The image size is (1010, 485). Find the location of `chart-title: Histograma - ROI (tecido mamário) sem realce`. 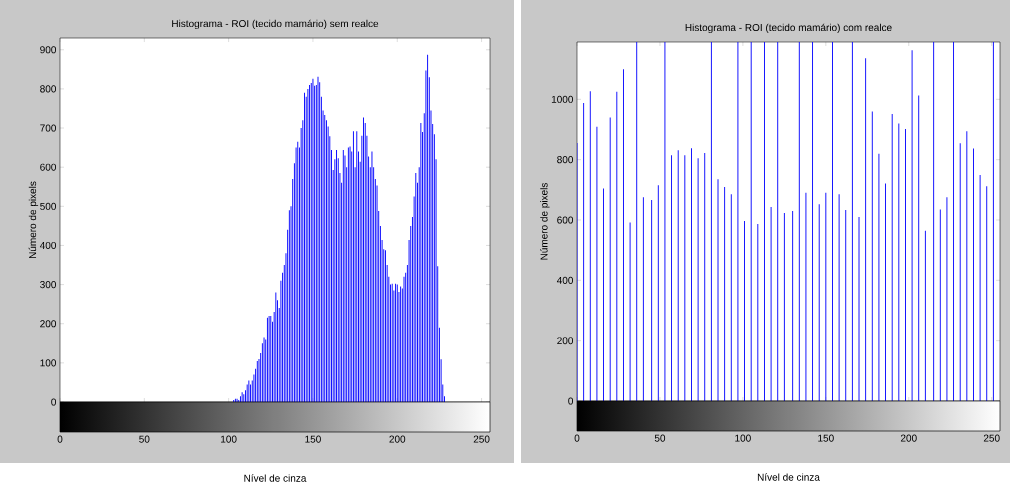

chart-title: Histograma - ROI (tecido mamário) sem realce is located at coordinates (275, 24).